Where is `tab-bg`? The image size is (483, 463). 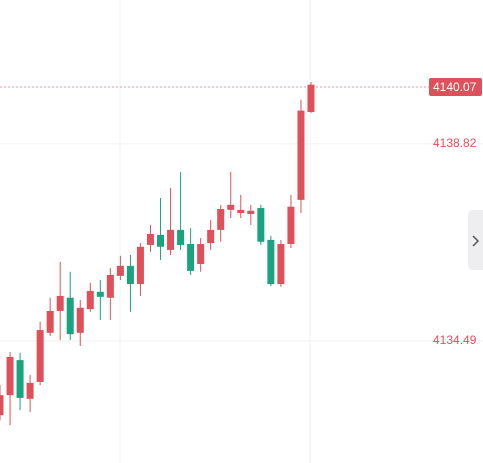 tab-bg is located at coordinates (475, 240).